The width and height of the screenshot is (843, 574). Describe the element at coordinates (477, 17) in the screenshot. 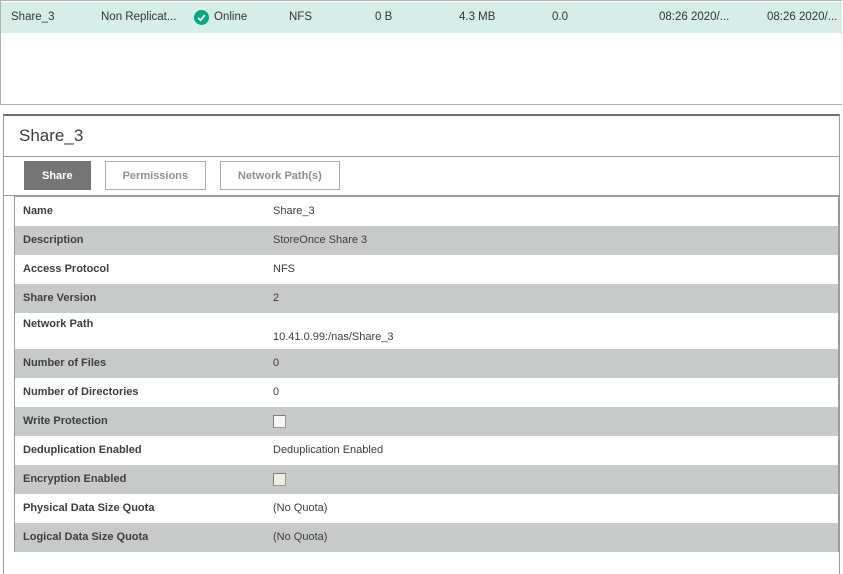

I see `cell-size-on-disk: 4.3 MB` at that location.